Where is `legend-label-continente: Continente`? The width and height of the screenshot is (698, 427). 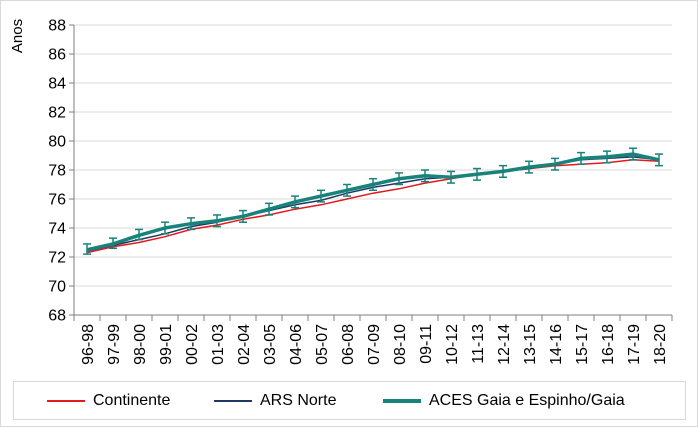
legend-label-continente: Continente is located at coordinates (132, 400).